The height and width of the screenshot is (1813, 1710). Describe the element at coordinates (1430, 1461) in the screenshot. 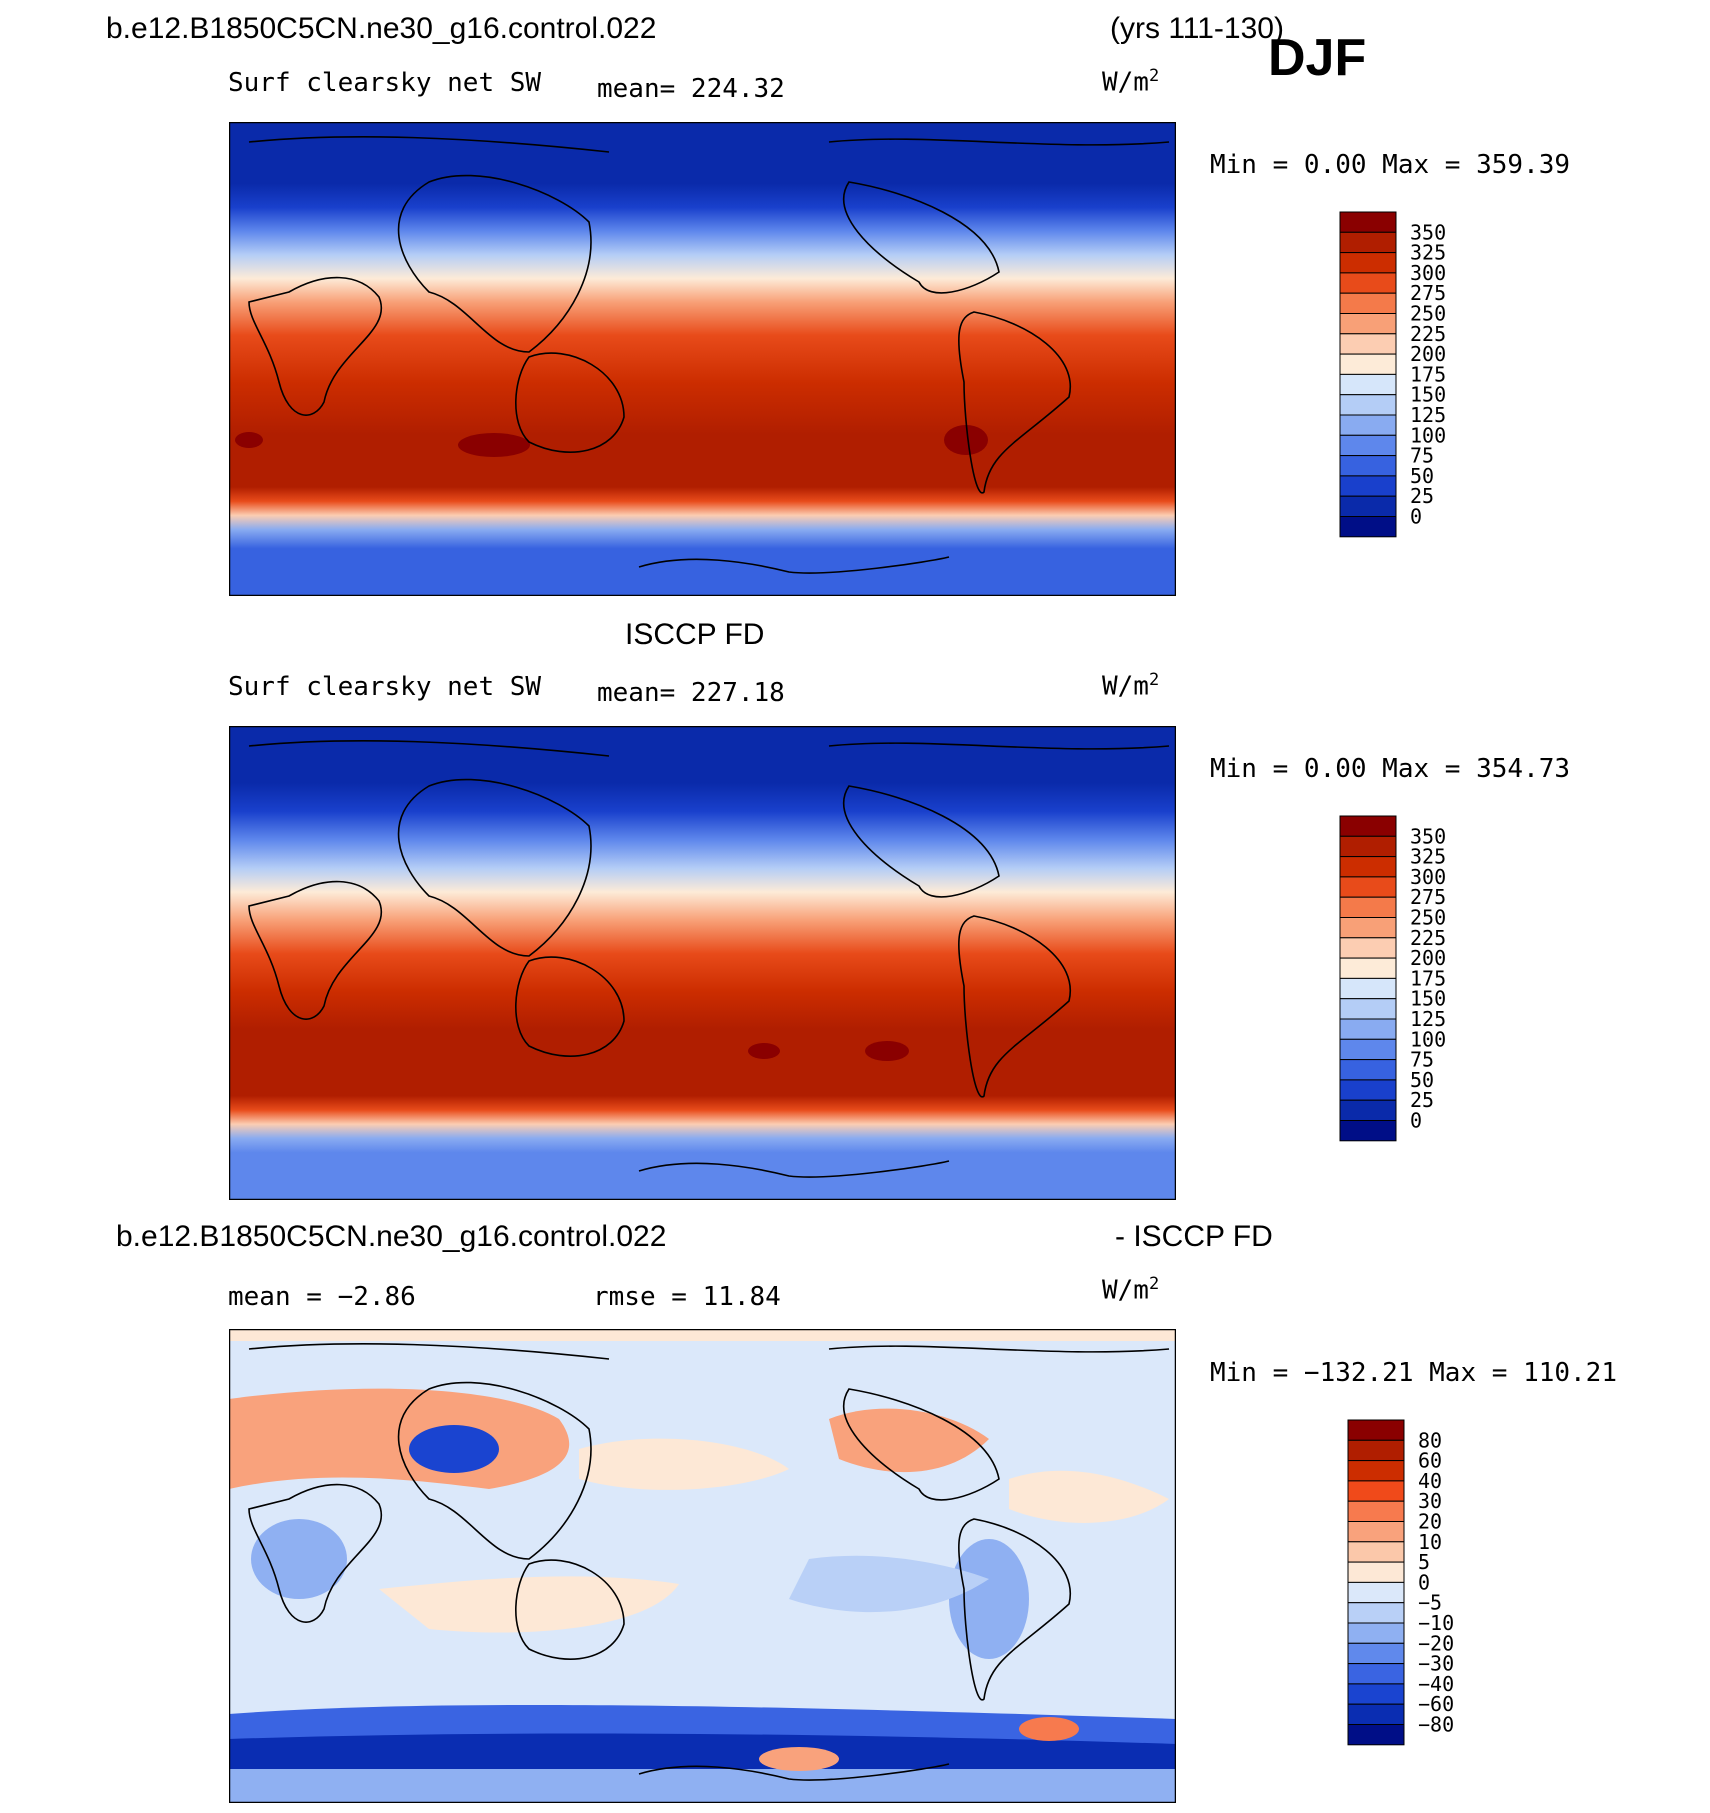

I see `colorbar-label: 60` at that location.